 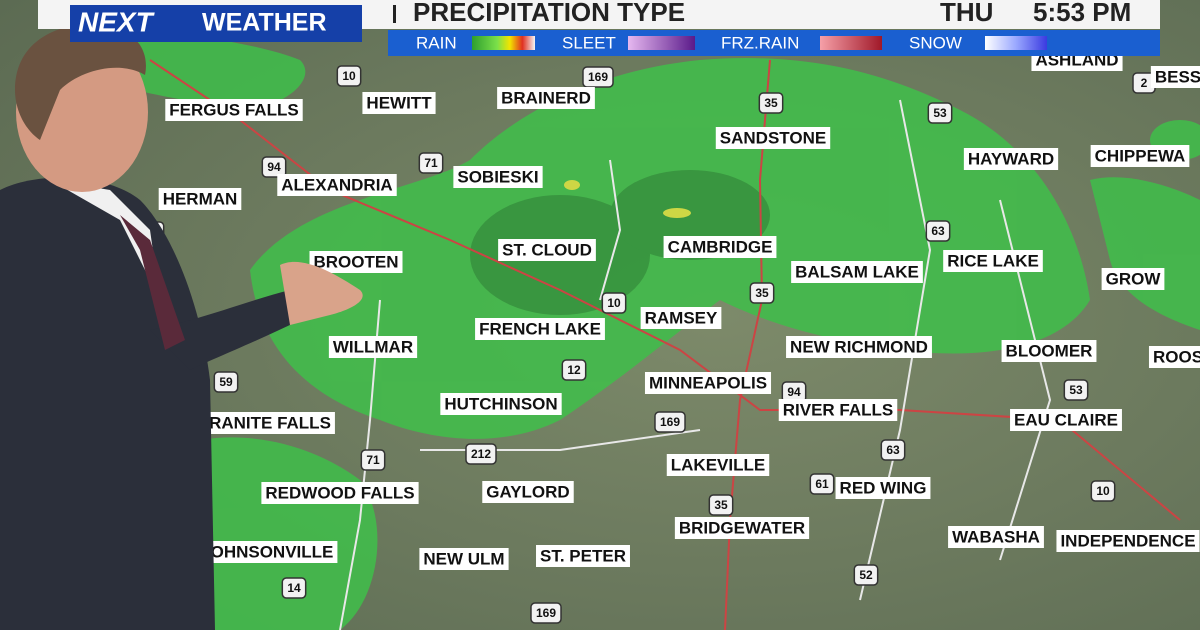 I want to click on city-label: SOBIESKI, so click(x=497, y=176).